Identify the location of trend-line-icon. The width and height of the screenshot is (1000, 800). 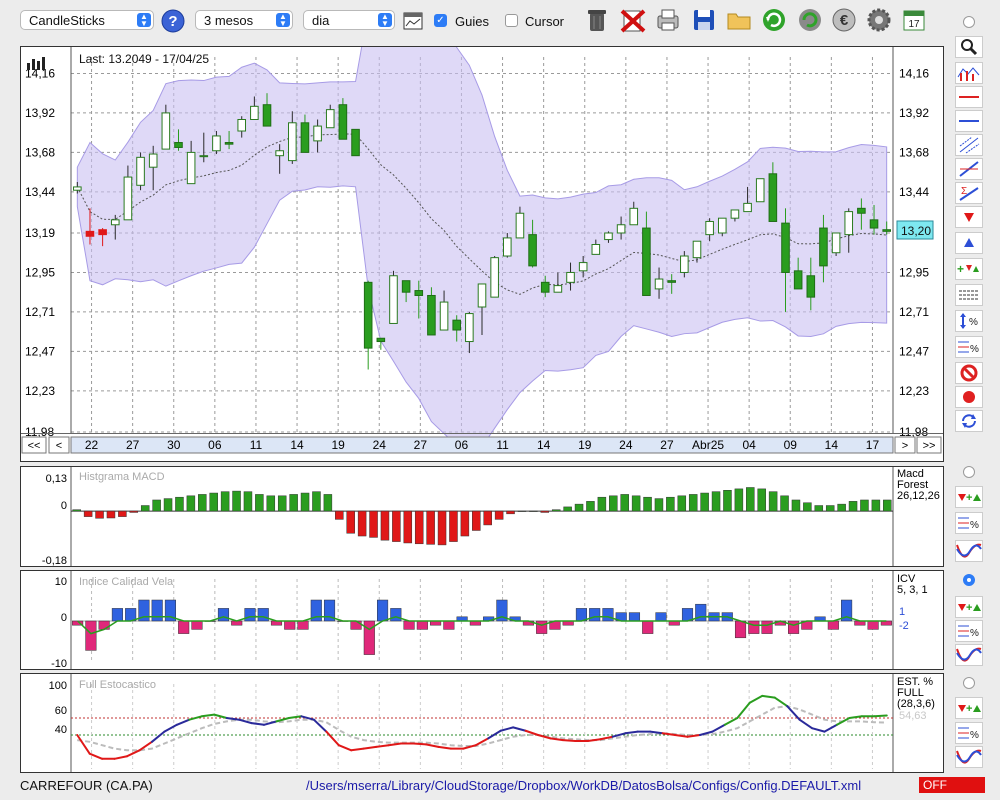
(969, 169).